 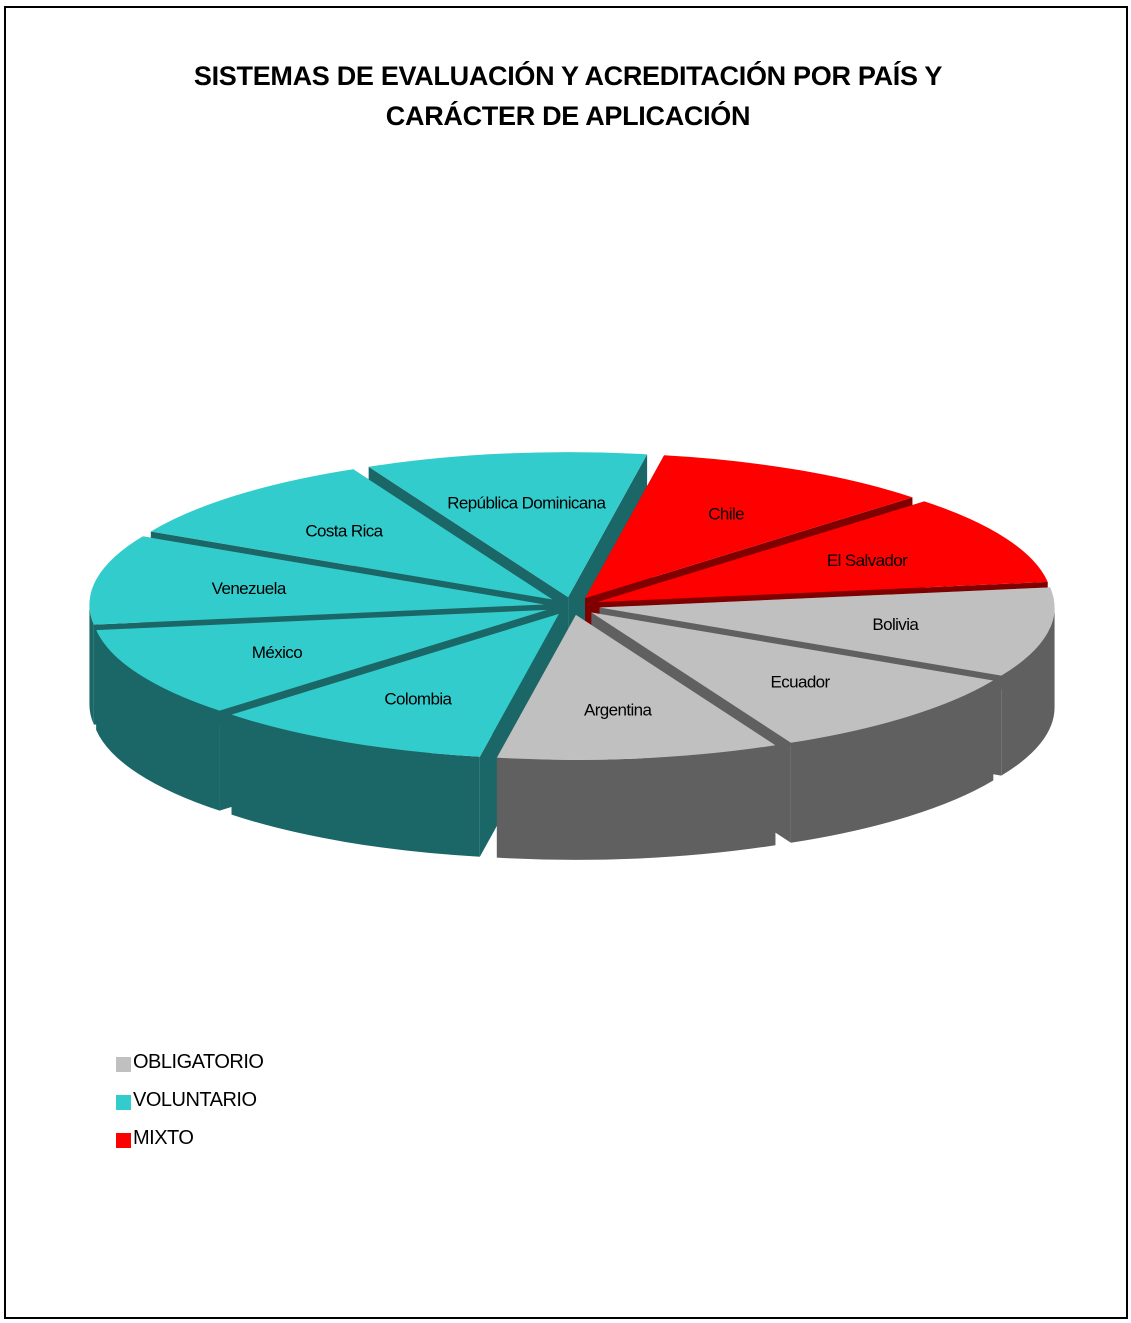 I want to click on slice-top-colombia, so click(x=395, y=685).